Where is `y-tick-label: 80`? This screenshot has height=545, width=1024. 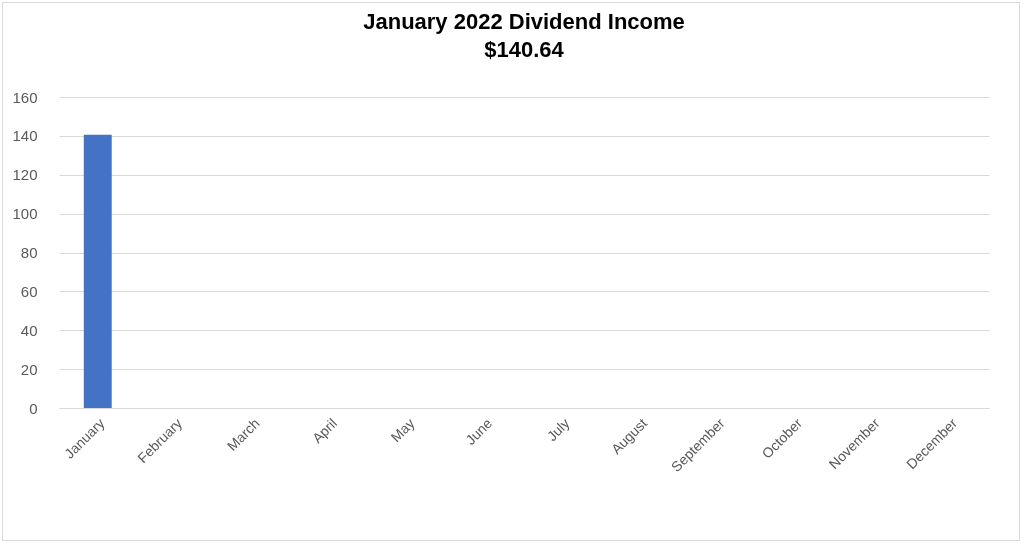
y-tick-label: 80 is located at coordinates (29, 252).